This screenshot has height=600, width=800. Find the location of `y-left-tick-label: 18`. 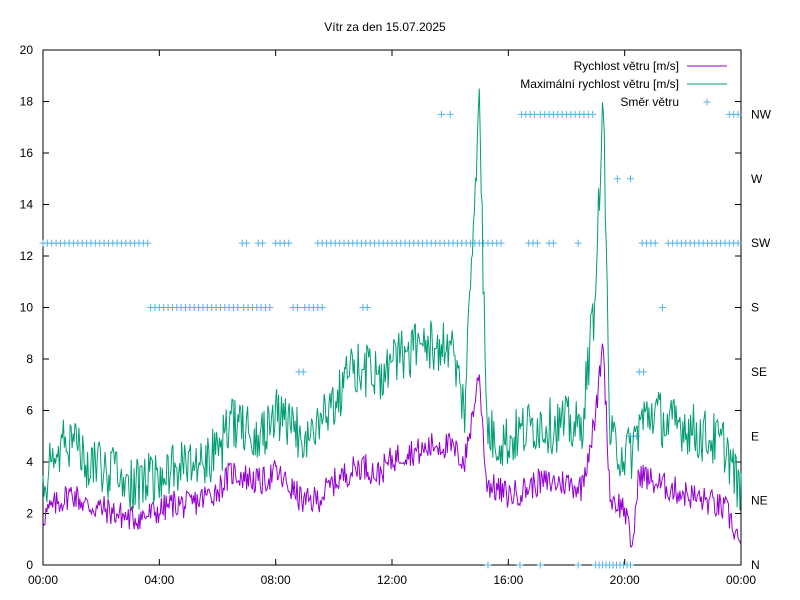

y-left-tick-label: 18 is located at coordinates (27, 102).